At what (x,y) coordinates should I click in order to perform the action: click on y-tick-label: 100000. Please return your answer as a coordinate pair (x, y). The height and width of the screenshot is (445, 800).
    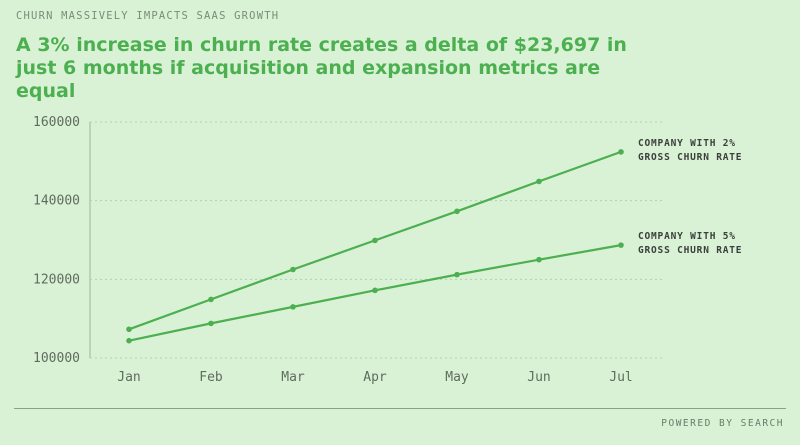
    Looking at the image, I should click on (56, 358).